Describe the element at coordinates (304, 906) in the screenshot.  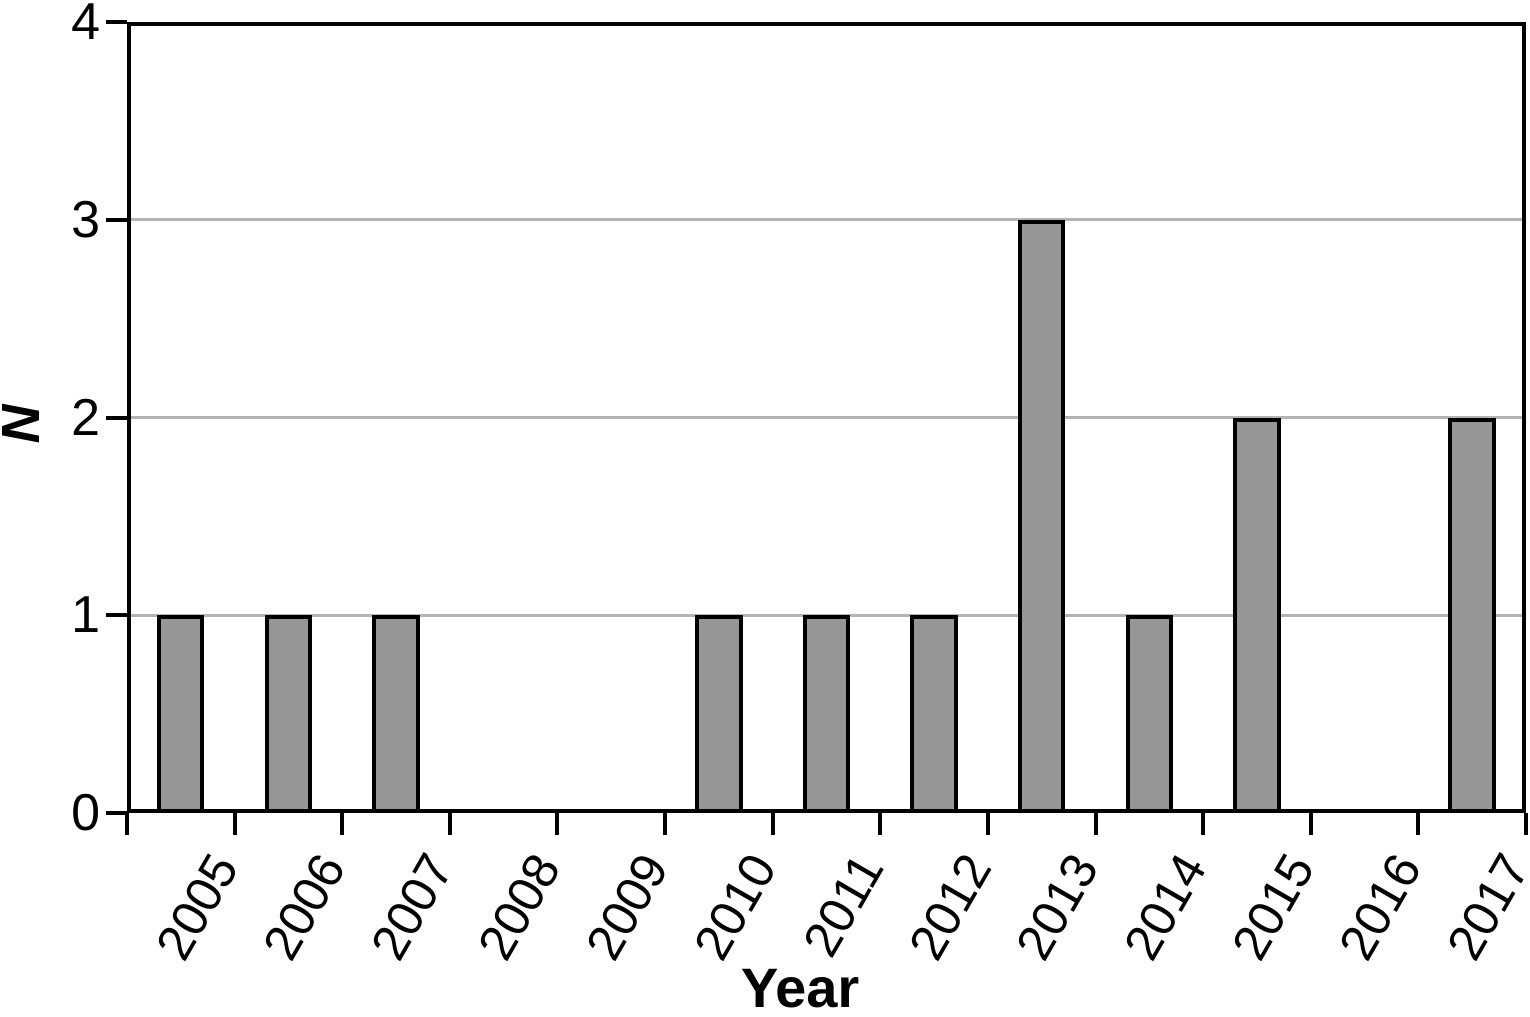
I see `x-tick-label-2006: 2006` at that location.